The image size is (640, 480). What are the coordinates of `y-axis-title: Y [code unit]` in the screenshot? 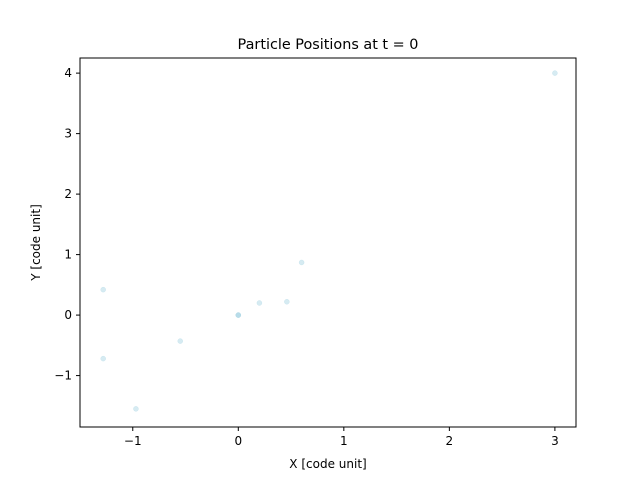 It's located at (36, 243).